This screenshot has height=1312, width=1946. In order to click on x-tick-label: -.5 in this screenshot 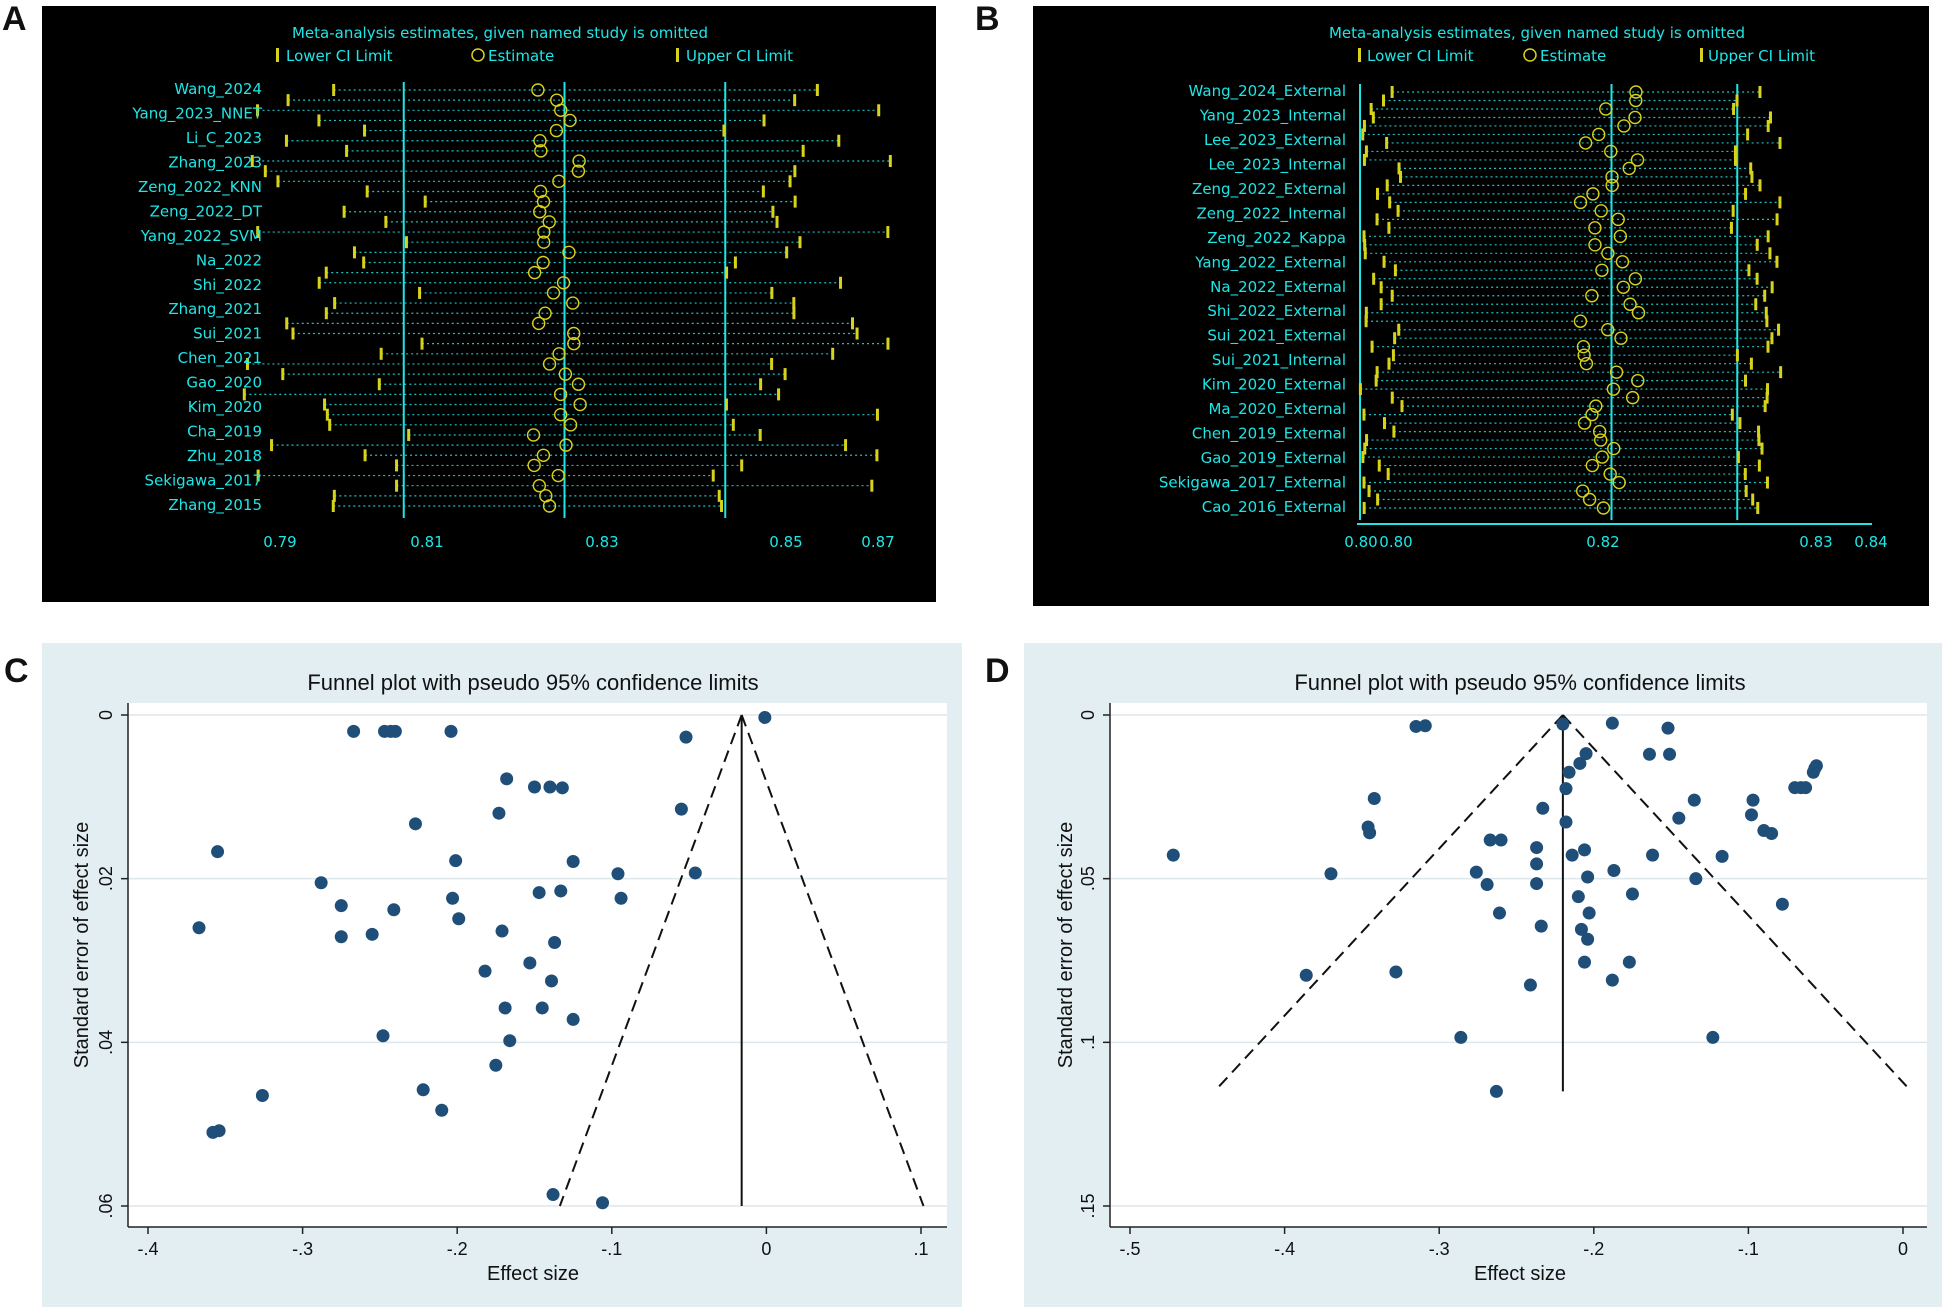, I will do `click(1129, 1249)`.